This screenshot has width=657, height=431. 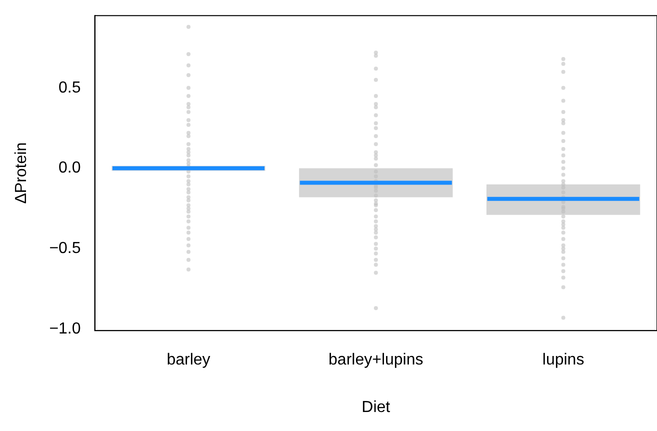 What do you see at coordinates (65, 329) in the screenshot?
I see `y-tick-label: −1.0` at bounding box center [65, 329].